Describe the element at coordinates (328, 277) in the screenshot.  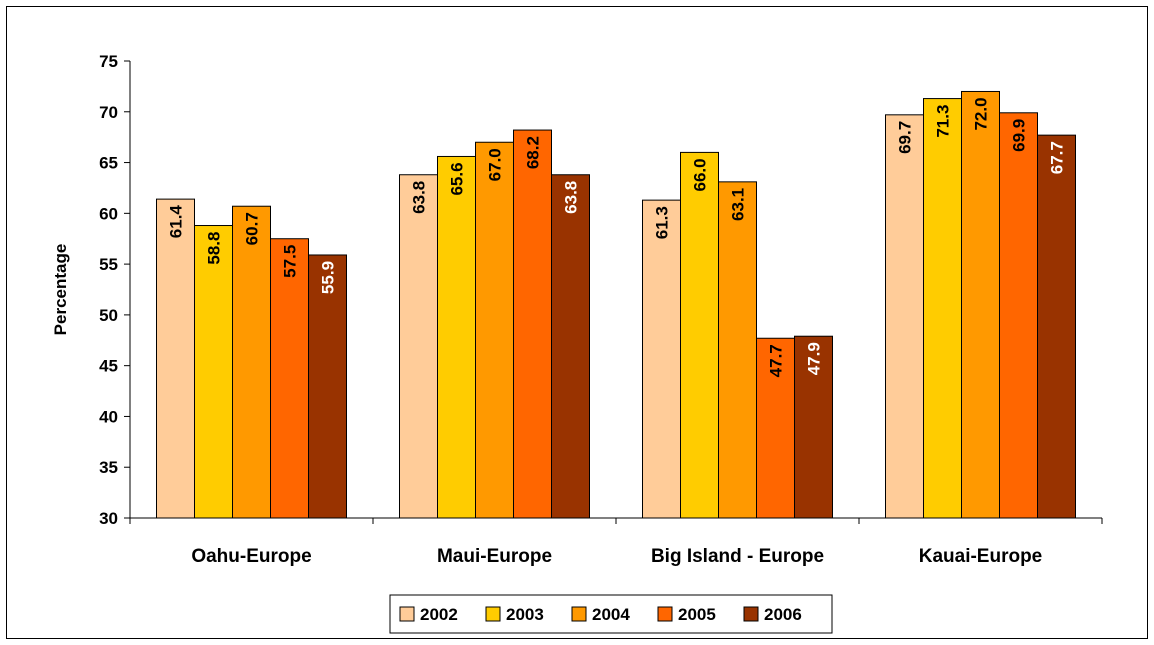
I see `data-label: 55.9` at that location.